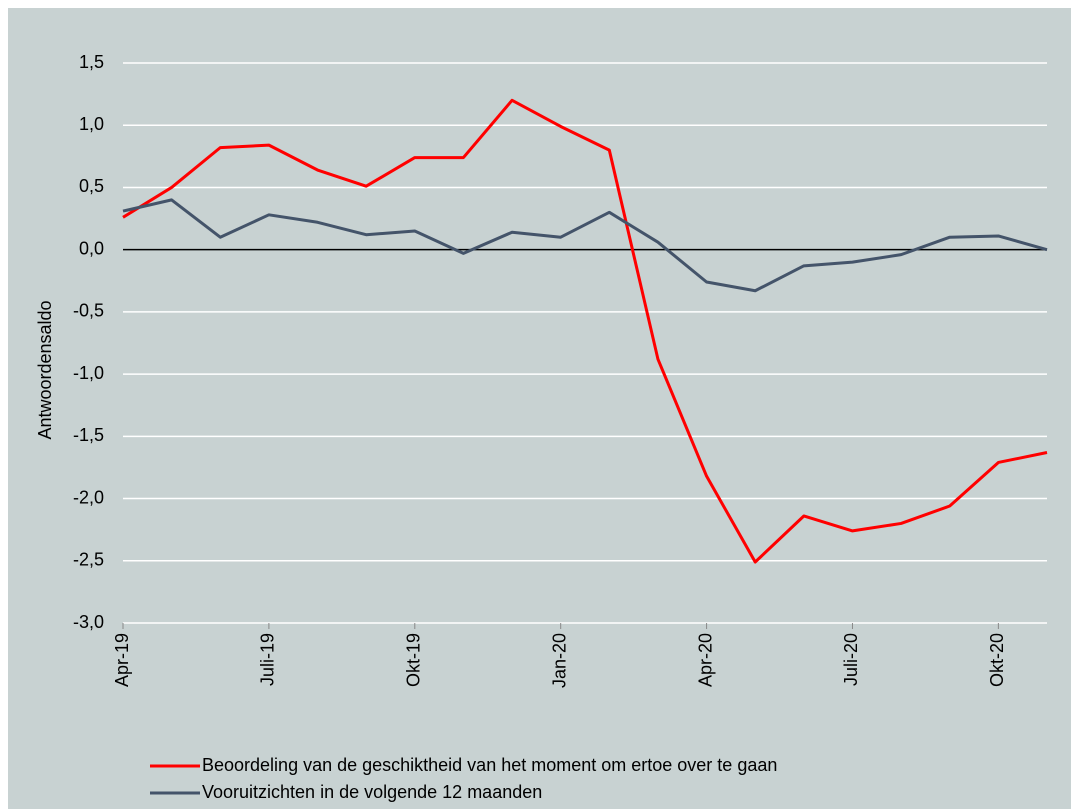 This screenshot has height=809, width=1079. I want to click on y-tick-label: 1,0, so click(91, 124).